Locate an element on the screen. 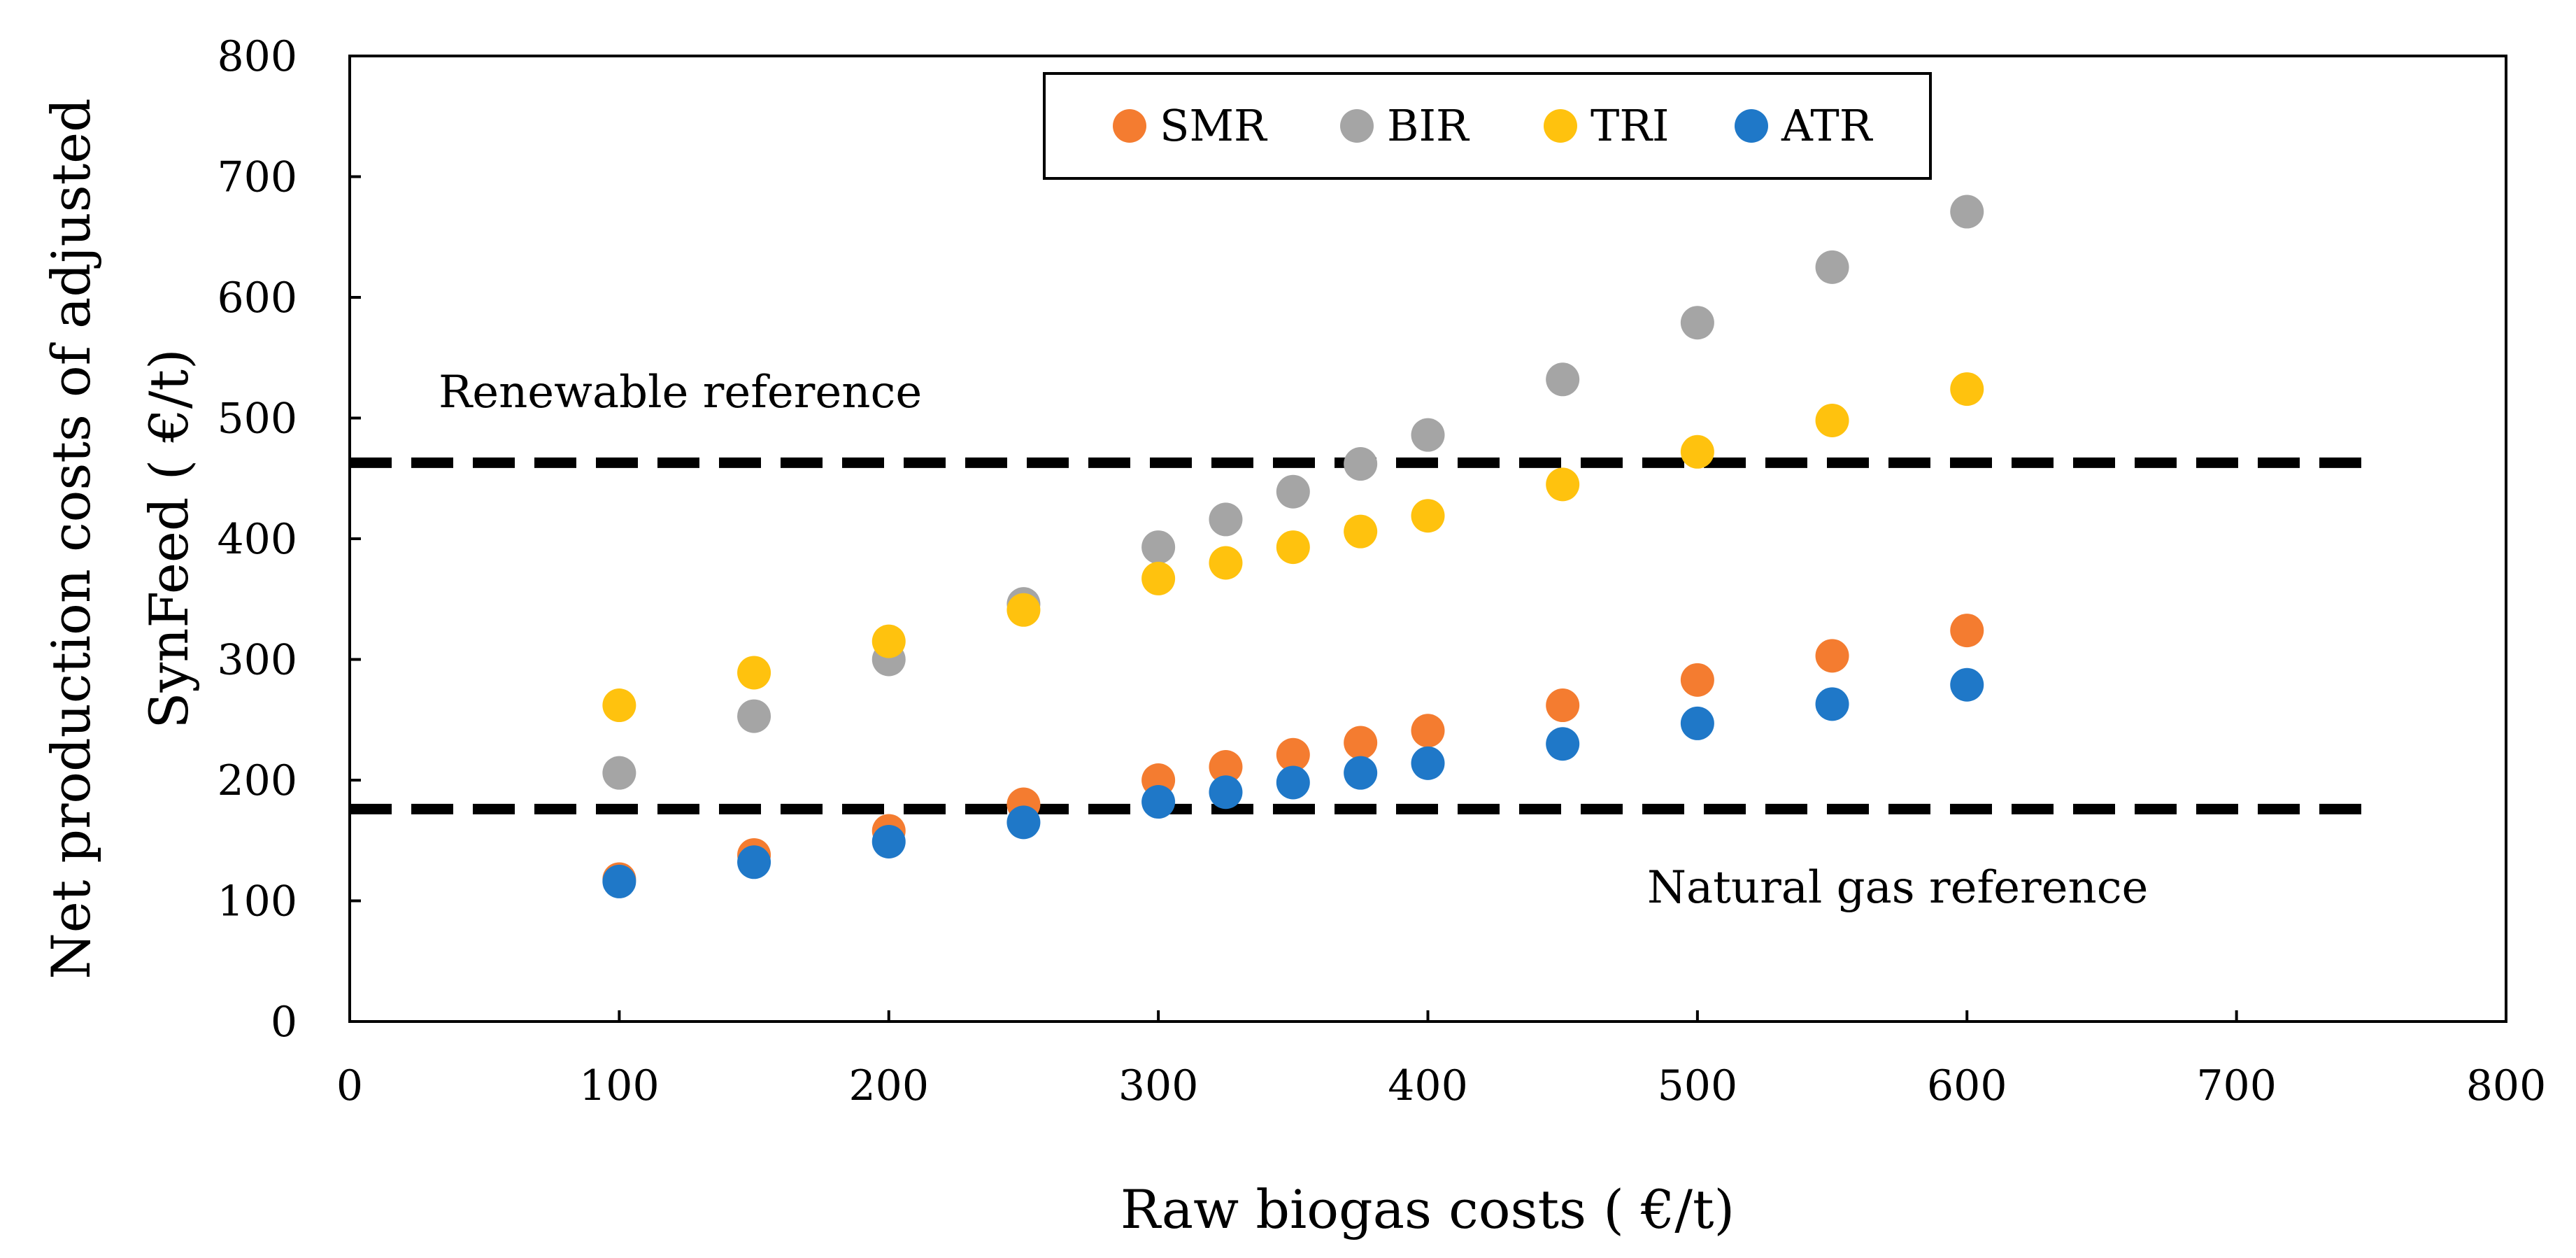  y-axis-ticks: 0 100 200 300 400 500 600 700 800 is located at coordinates (289, 539).